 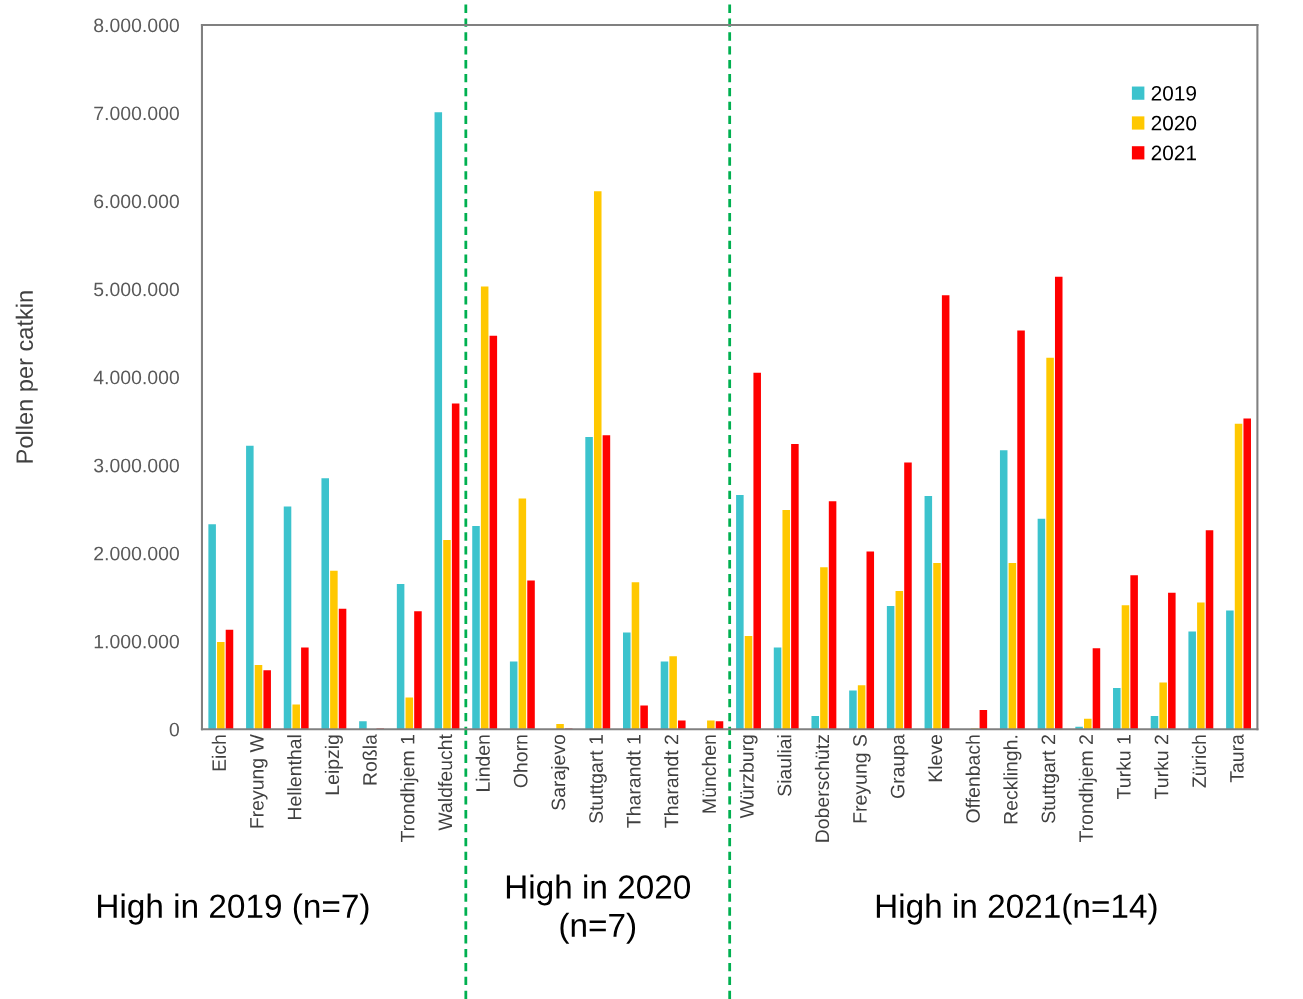 What do you see at coordinates (1123, 767) in the screenshot?
I see `x-tick-label: Turku 1` at bounding box center [1123, 767].